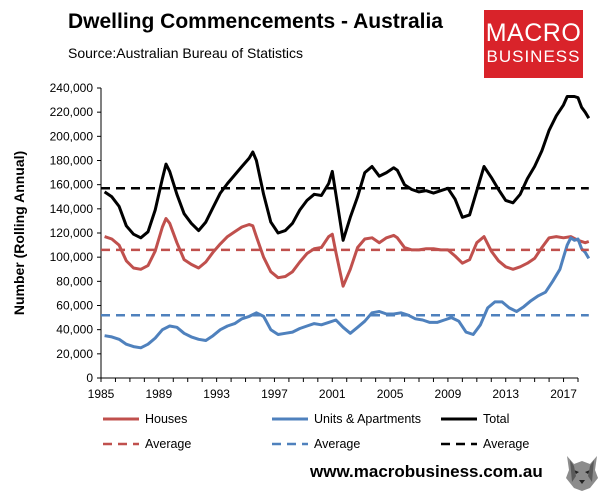 The height and width of the screenshot is (503, 605). I want to click on x-tick-label: 1997, so click(274, 394).